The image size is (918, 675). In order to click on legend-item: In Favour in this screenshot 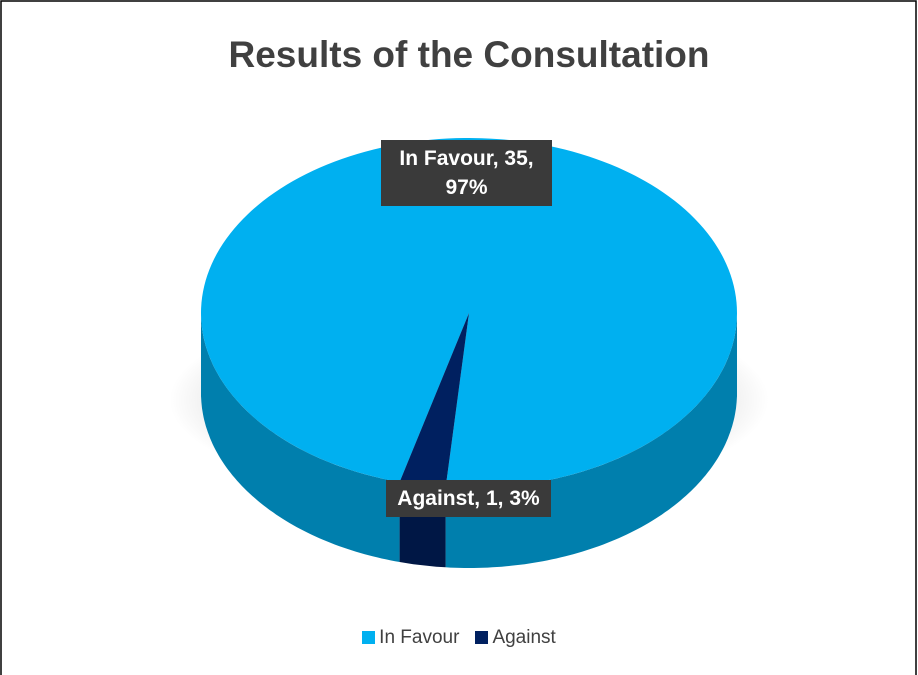, I will do `click(410, 638)`.